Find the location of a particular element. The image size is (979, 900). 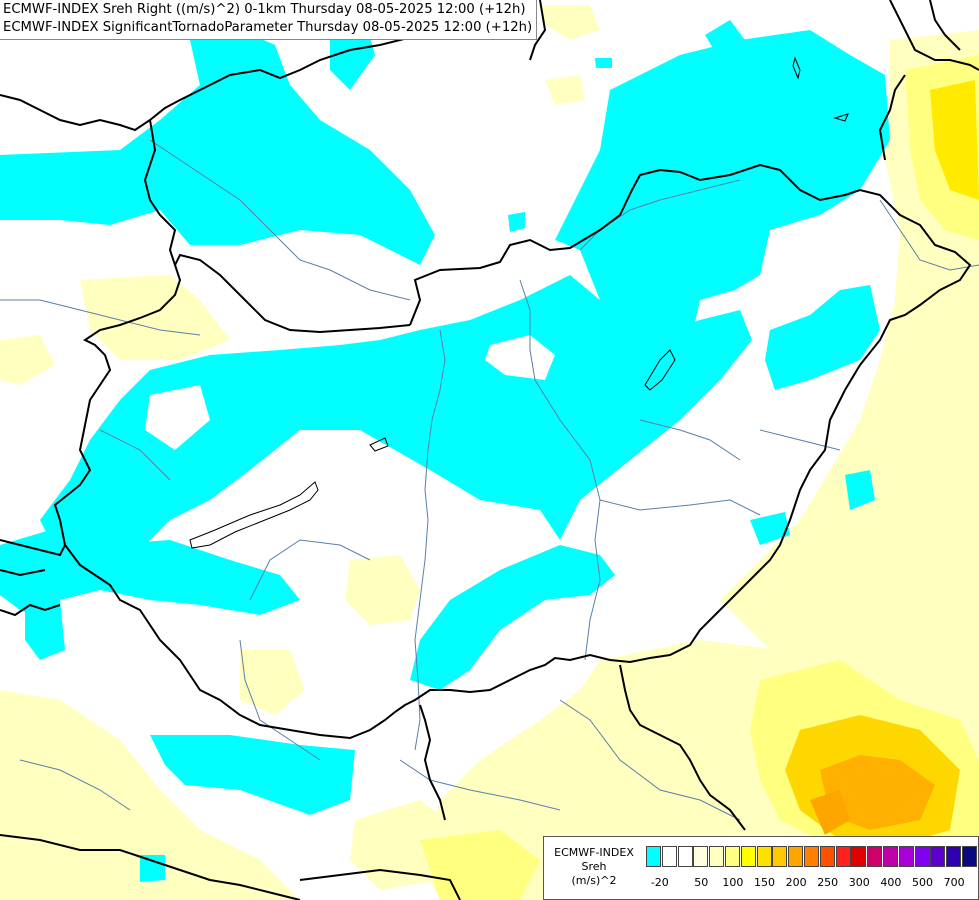

legend-tick-label: 250 is located at coordinates (828, 882).